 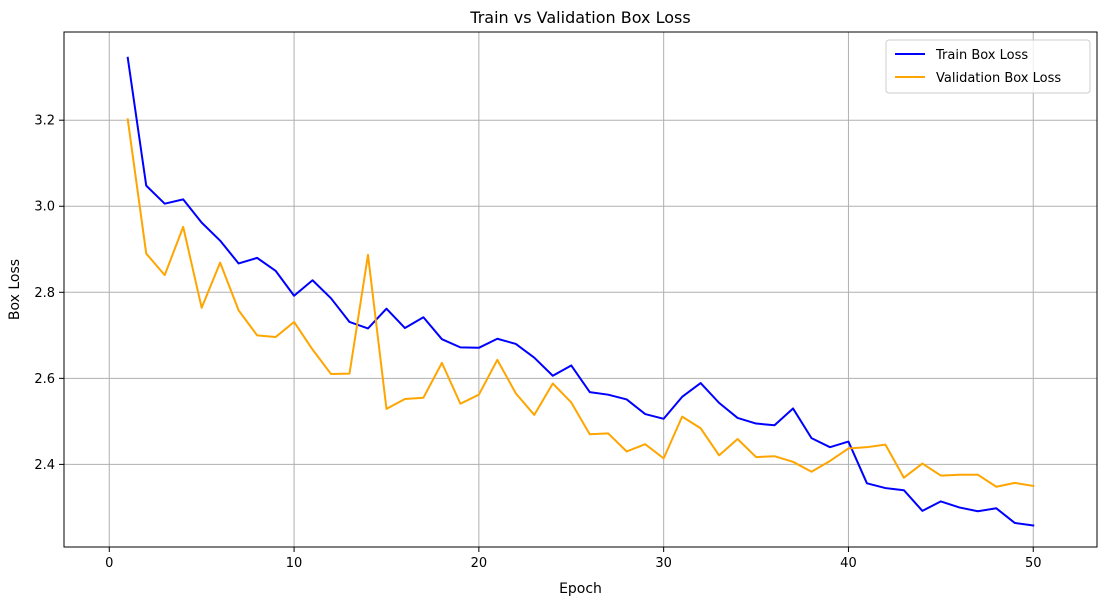 I want to click on y-axis-label: Box Loss, so click(x=15, y=289).